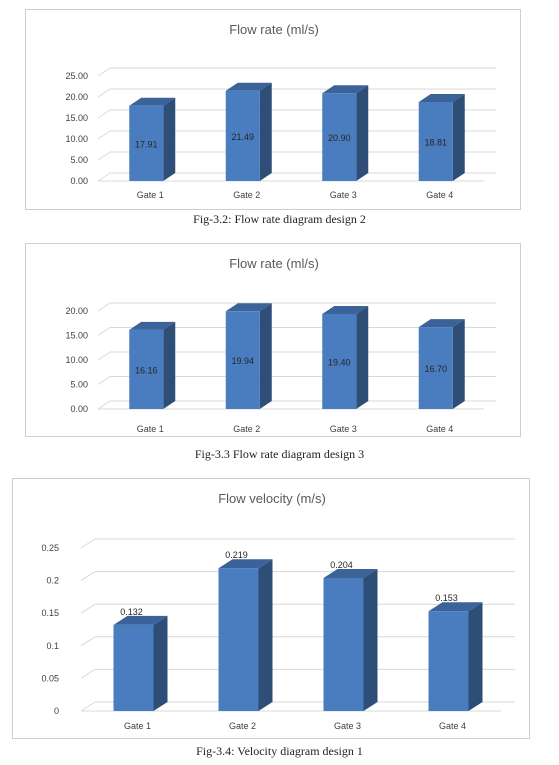  I want to click on data-label: 0.219, so click(236, 555).